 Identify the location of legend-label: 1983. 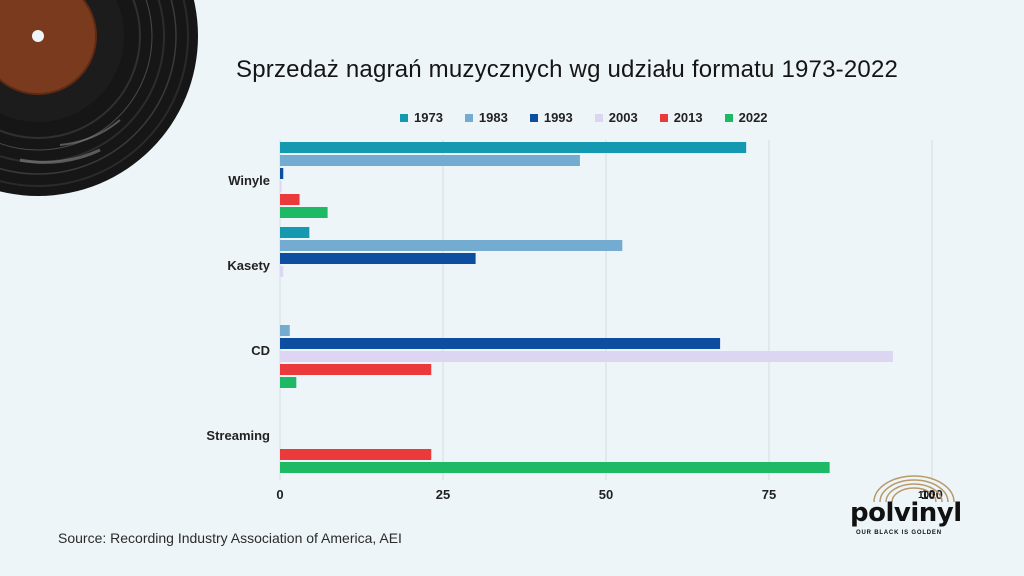
(493, 117).